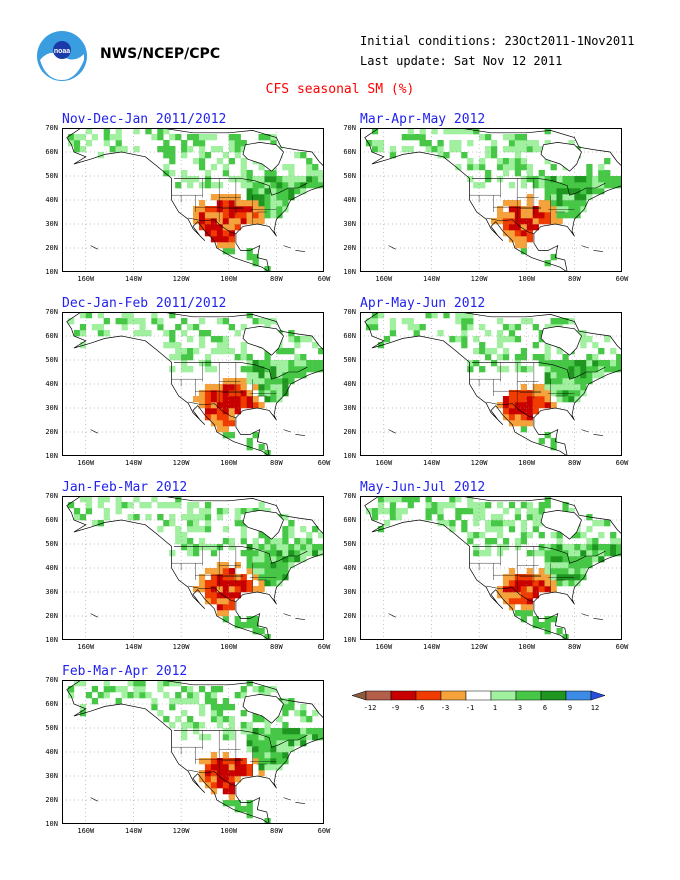  I want to click on panel-title: Jan-Feb-Mar 2012, so click(125, 487).